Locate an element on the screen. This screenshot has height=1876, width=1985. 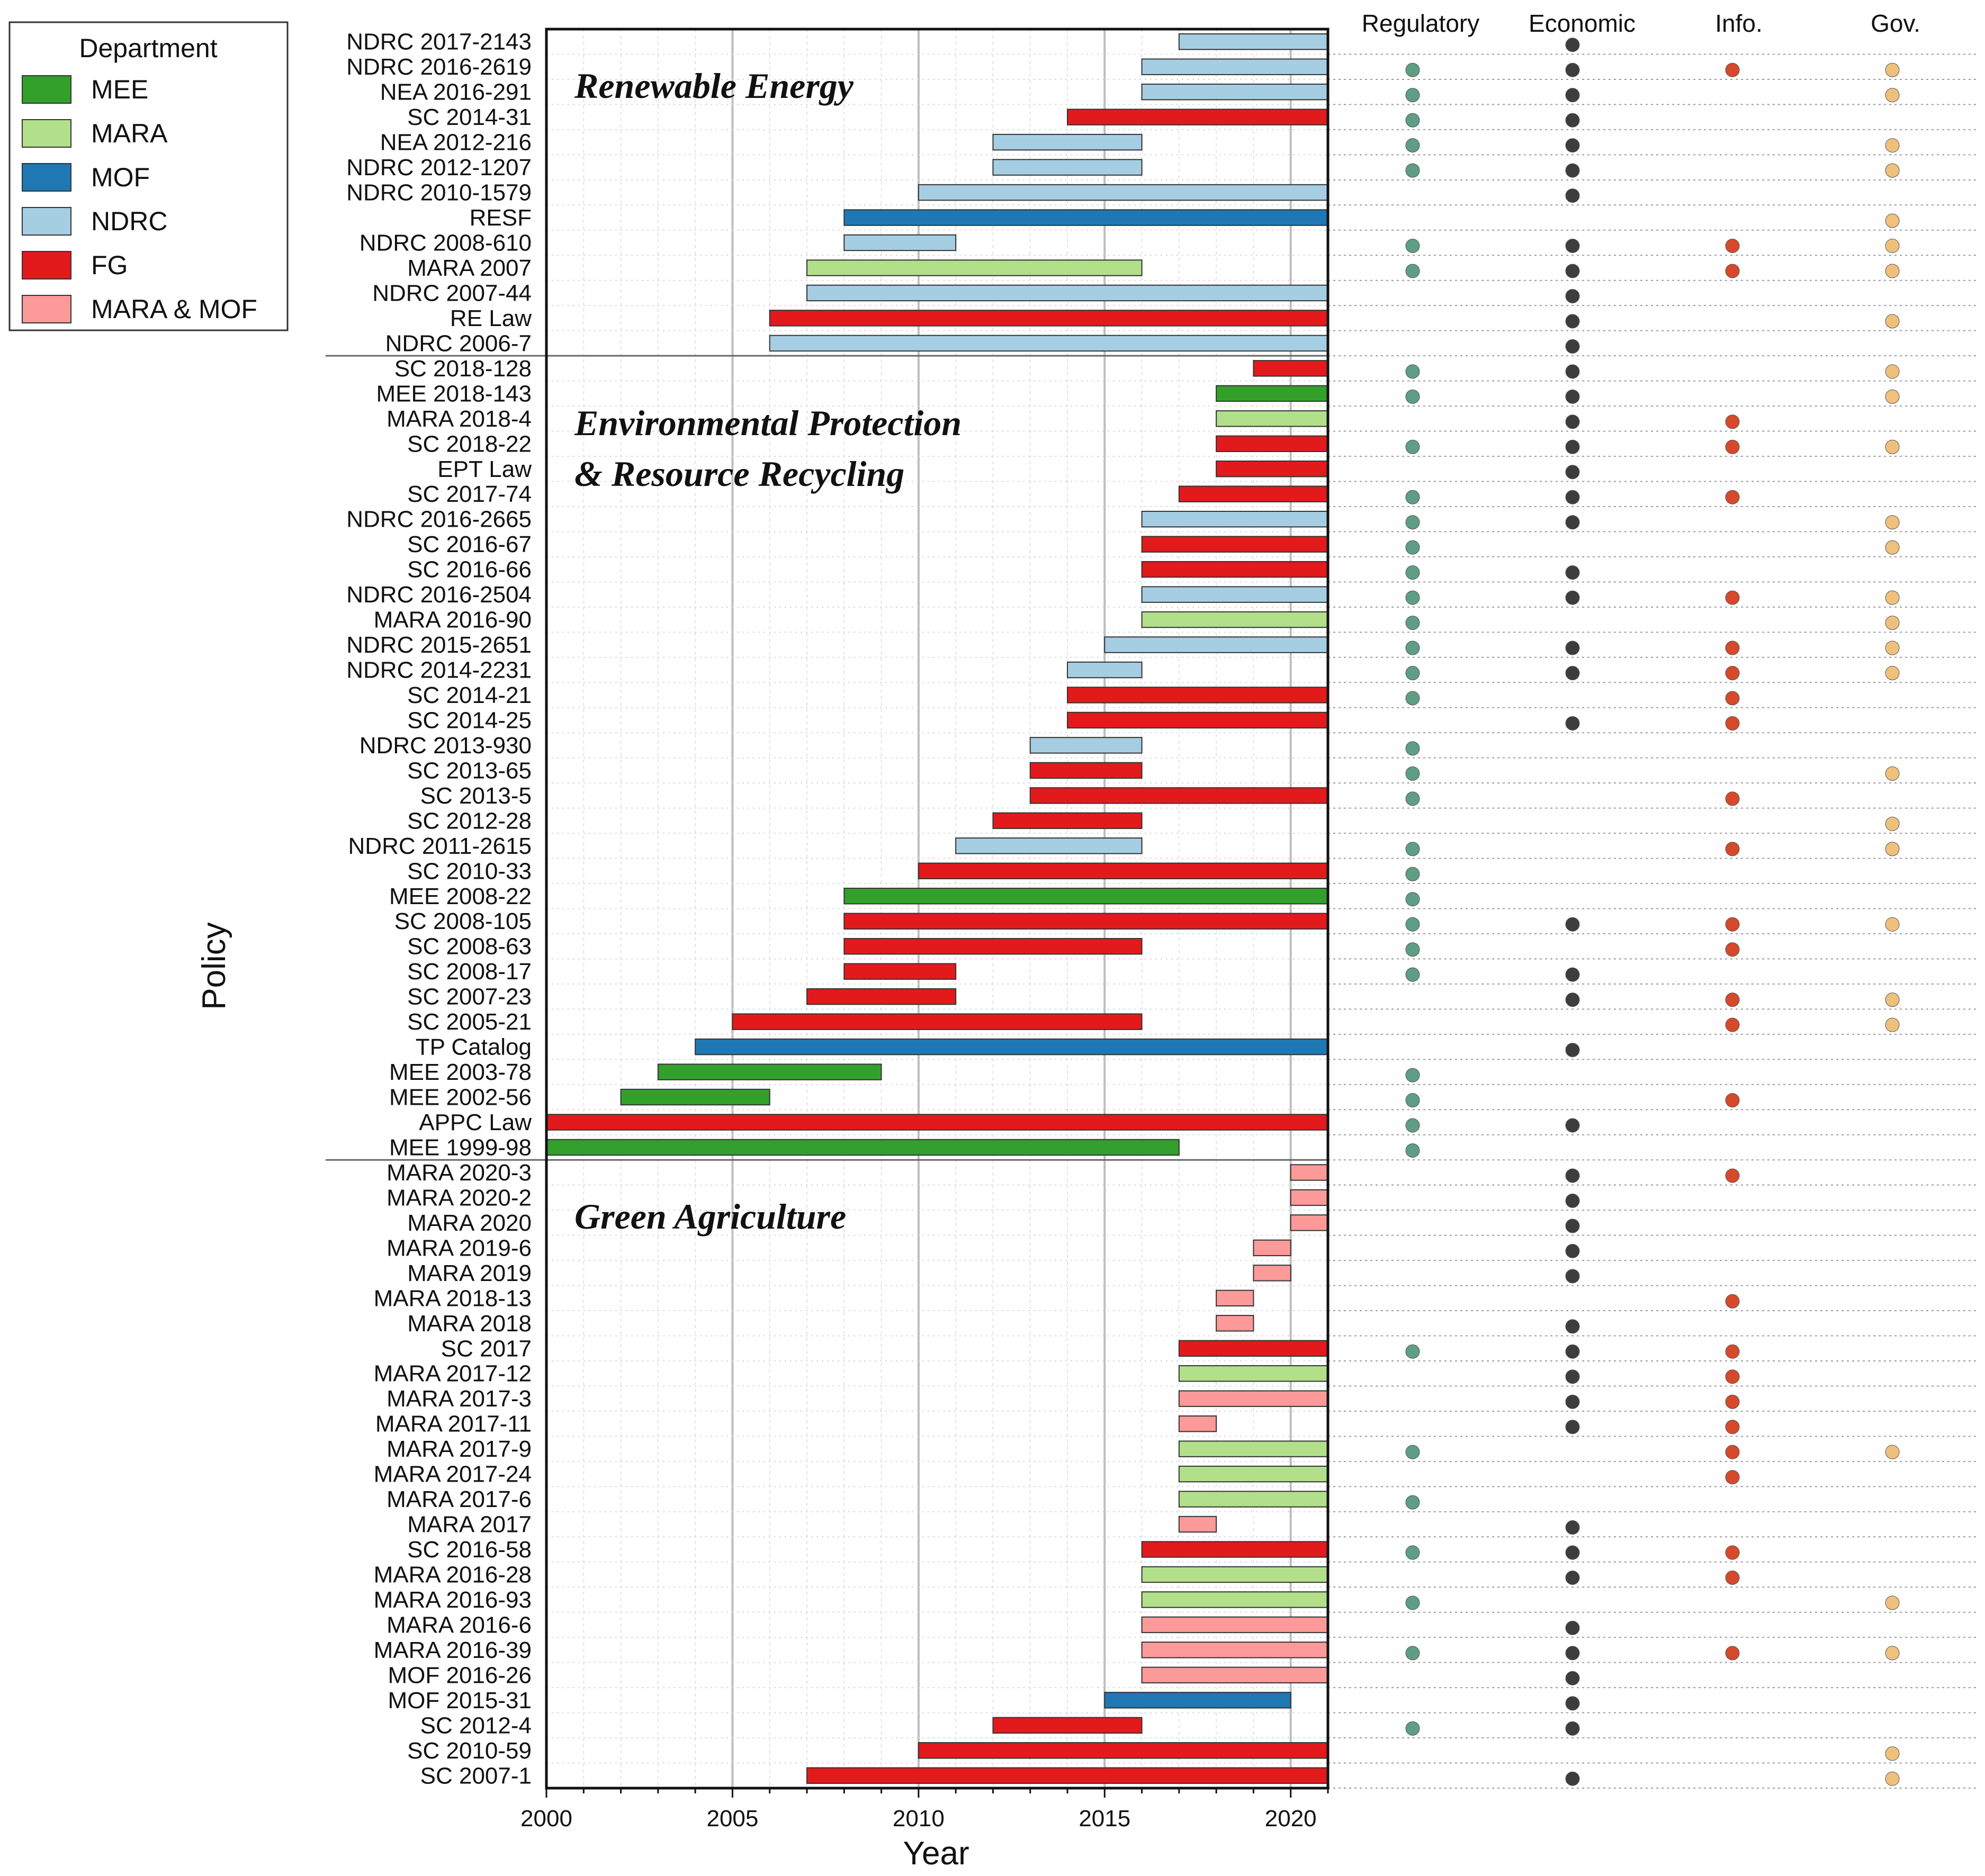
policy-label: MARA 2018-13 is located at coordinates (453, 1298).